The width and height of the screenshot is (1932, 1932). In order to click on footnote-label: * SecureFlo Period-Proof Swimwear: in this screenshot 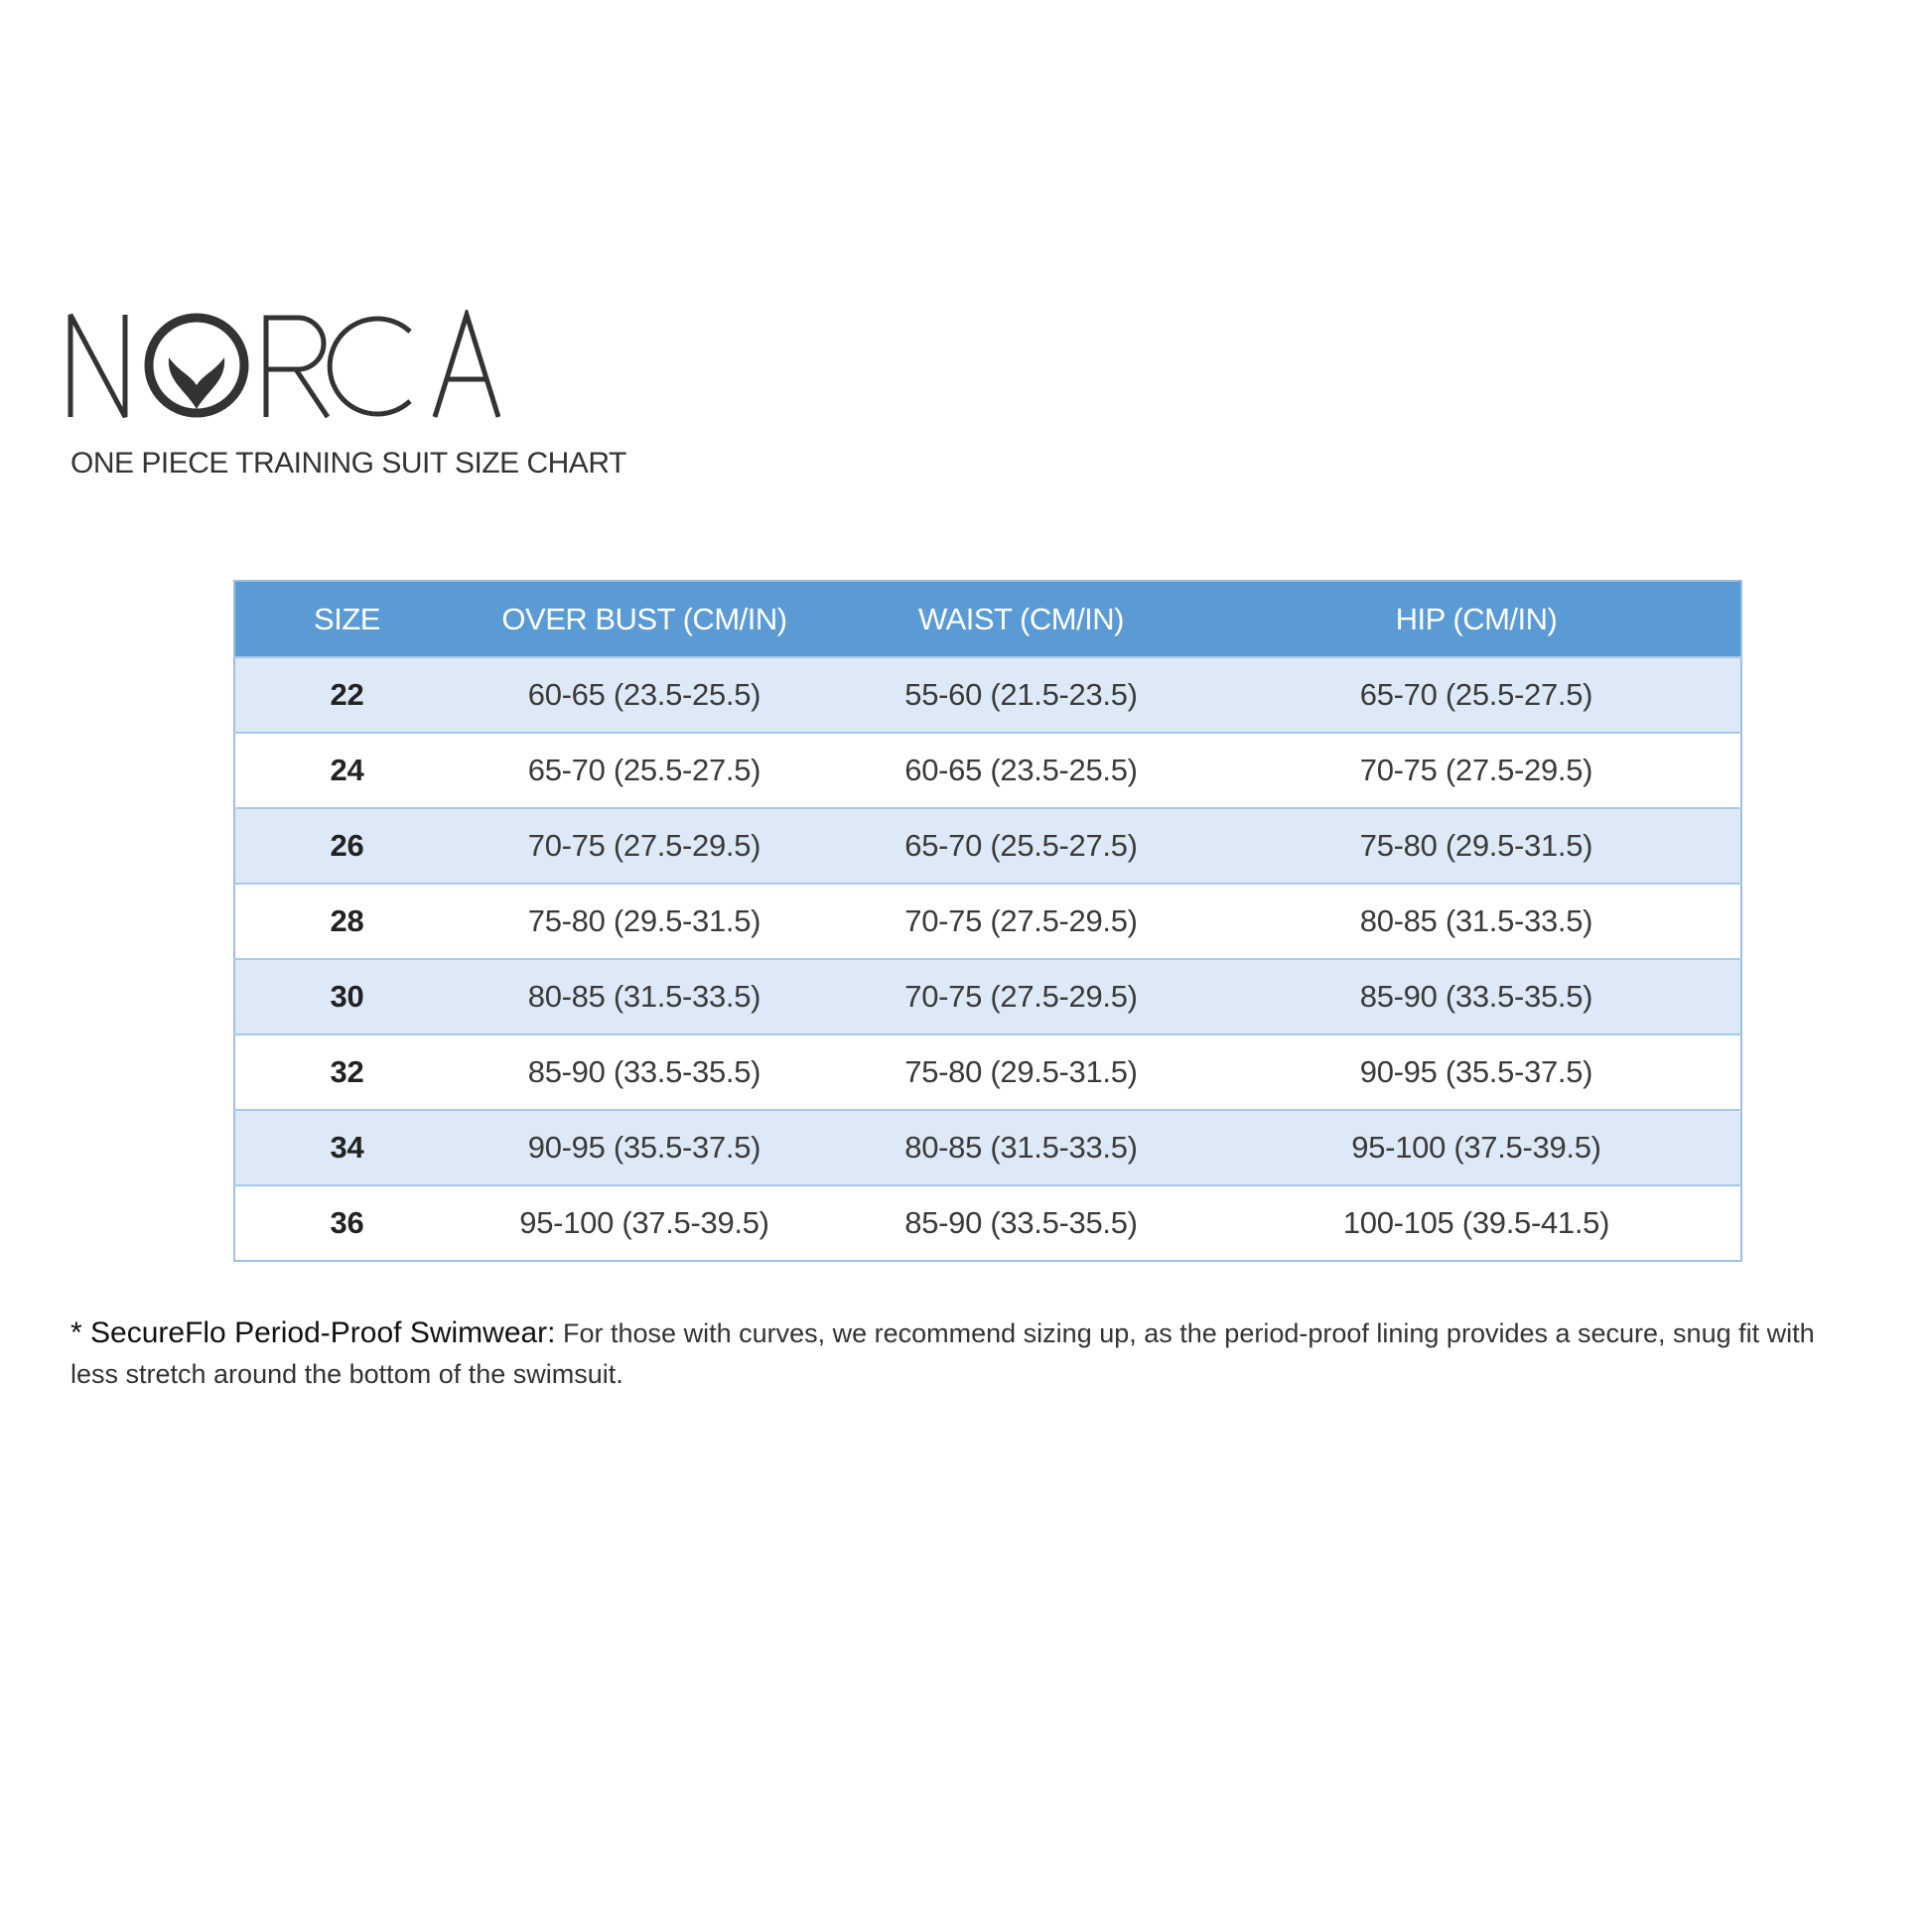, I will do `click(313, 1332)`.